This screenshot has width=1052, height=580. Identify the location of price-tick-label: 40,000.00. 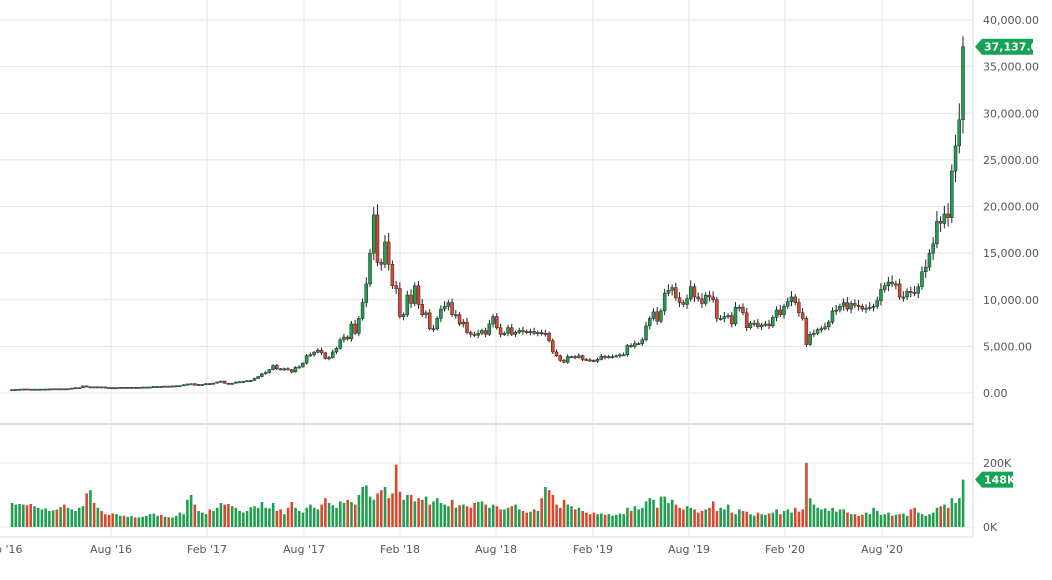
(1011, 20).